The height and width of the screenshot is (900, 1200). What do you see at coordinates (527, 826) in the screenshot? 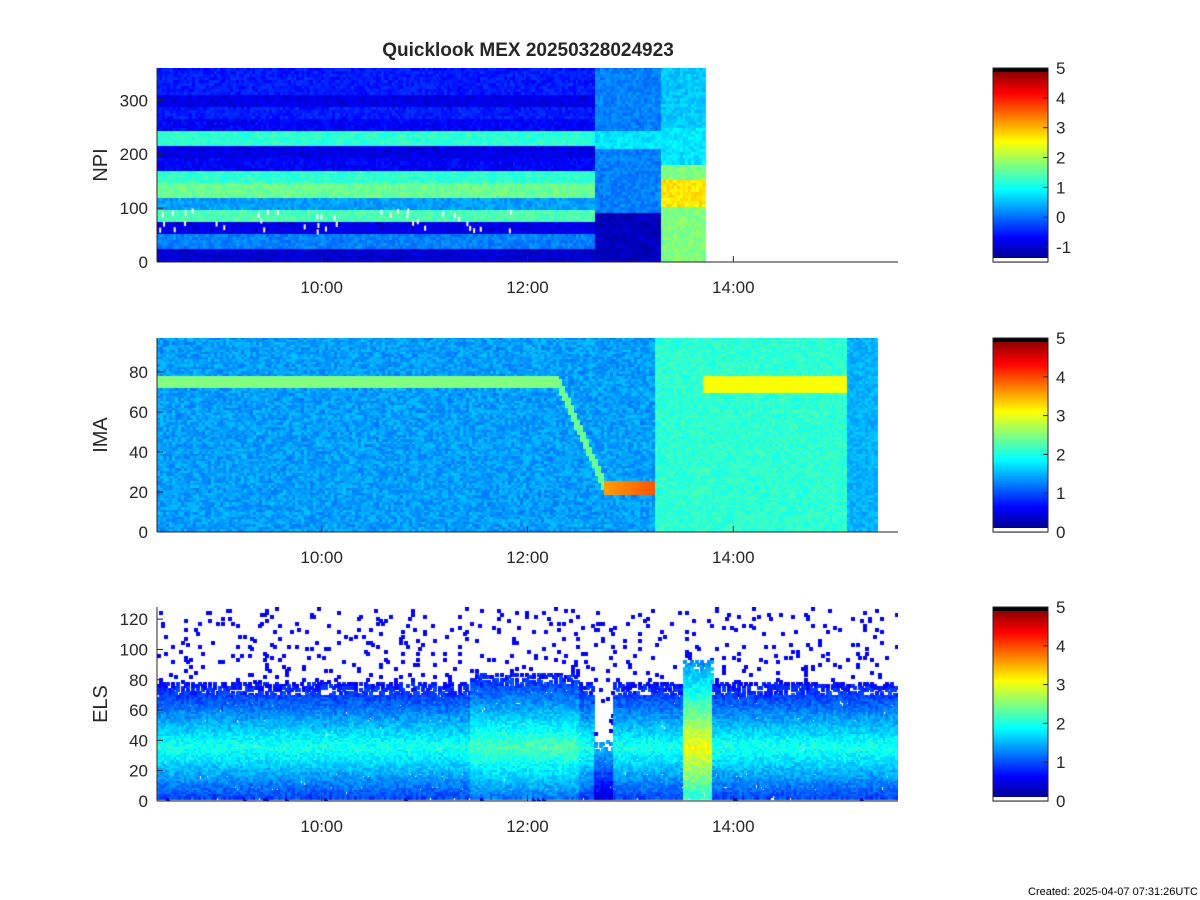
I see `x-tick-label: 12:00` at bounding box center [527, 826].